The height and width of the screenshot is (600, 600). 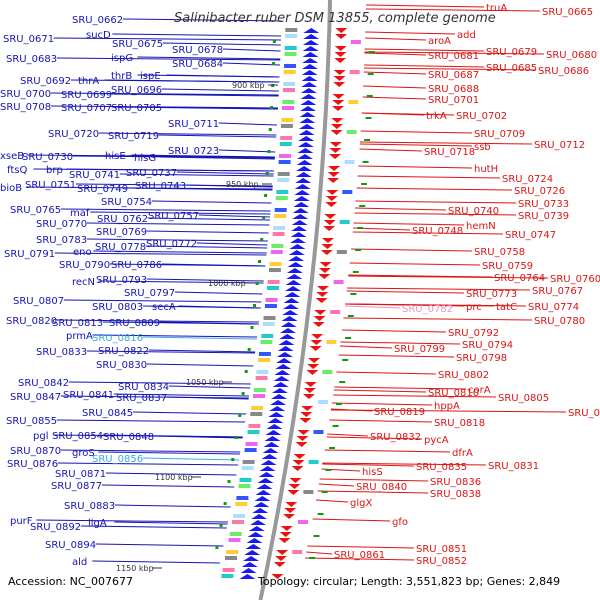 I want to click on reverse-gene-label: ssb, so click(x=482, y=147).